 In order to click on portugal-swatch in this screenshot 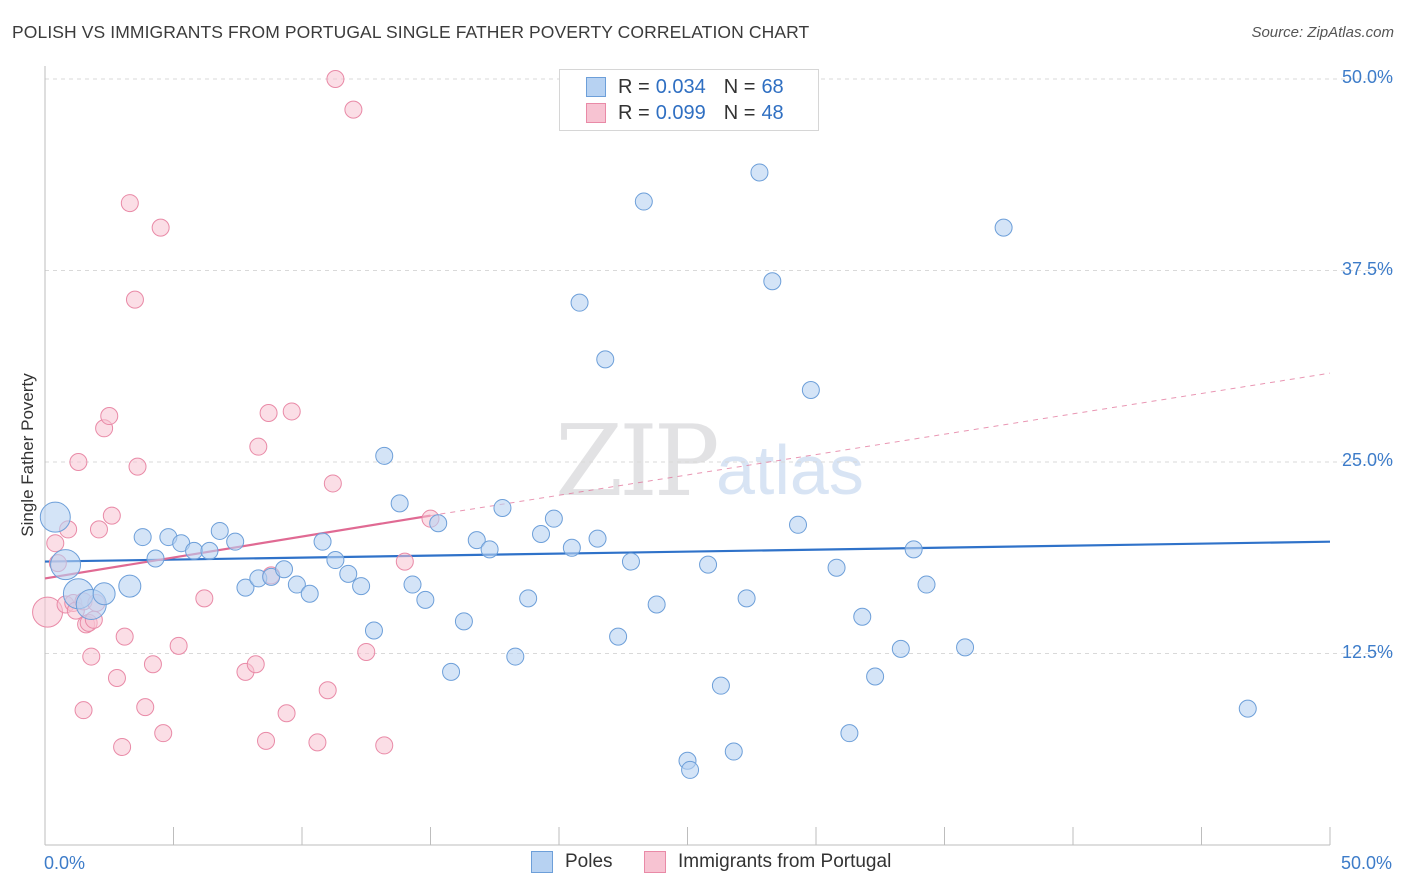, I will do `click(596, 113)`.